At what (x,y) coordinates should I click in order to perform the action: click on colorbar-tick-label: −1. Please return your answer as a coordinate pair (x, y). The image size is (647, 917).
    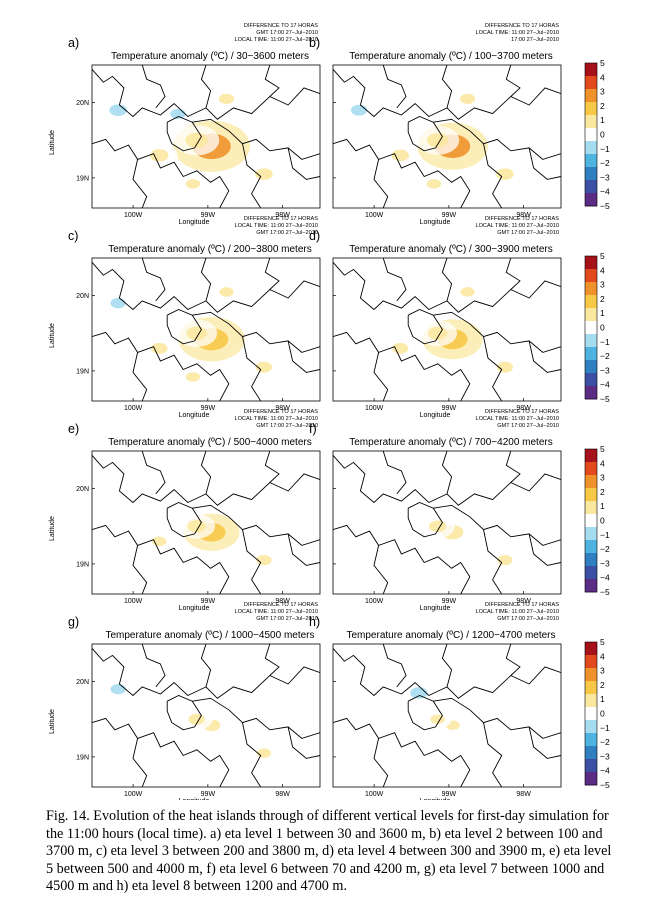
    Looking at the image, I should click on (605, 342).